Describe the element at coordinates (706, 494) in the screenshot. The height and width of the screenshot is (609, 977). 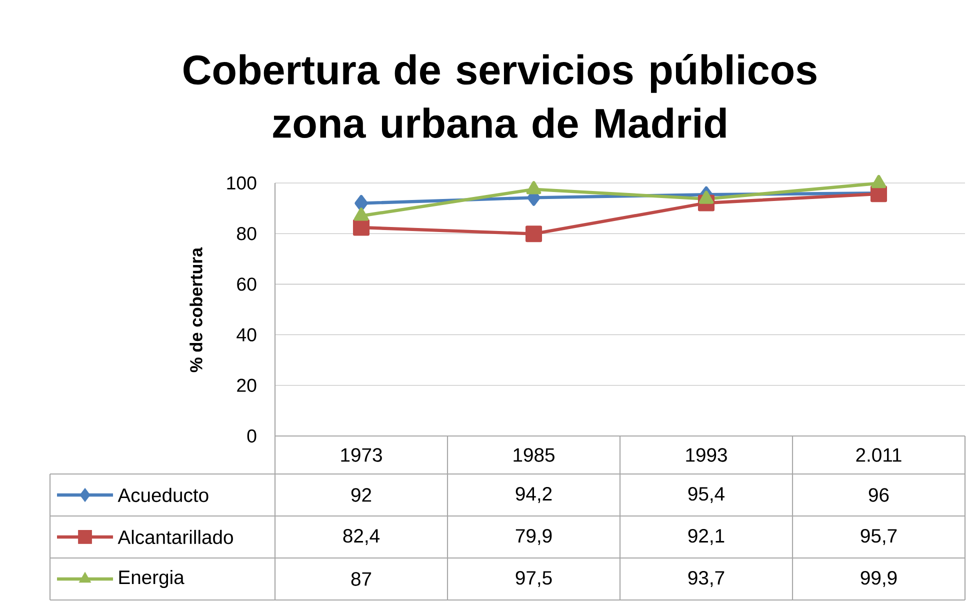
I see `data-label: 95,4` at that location.